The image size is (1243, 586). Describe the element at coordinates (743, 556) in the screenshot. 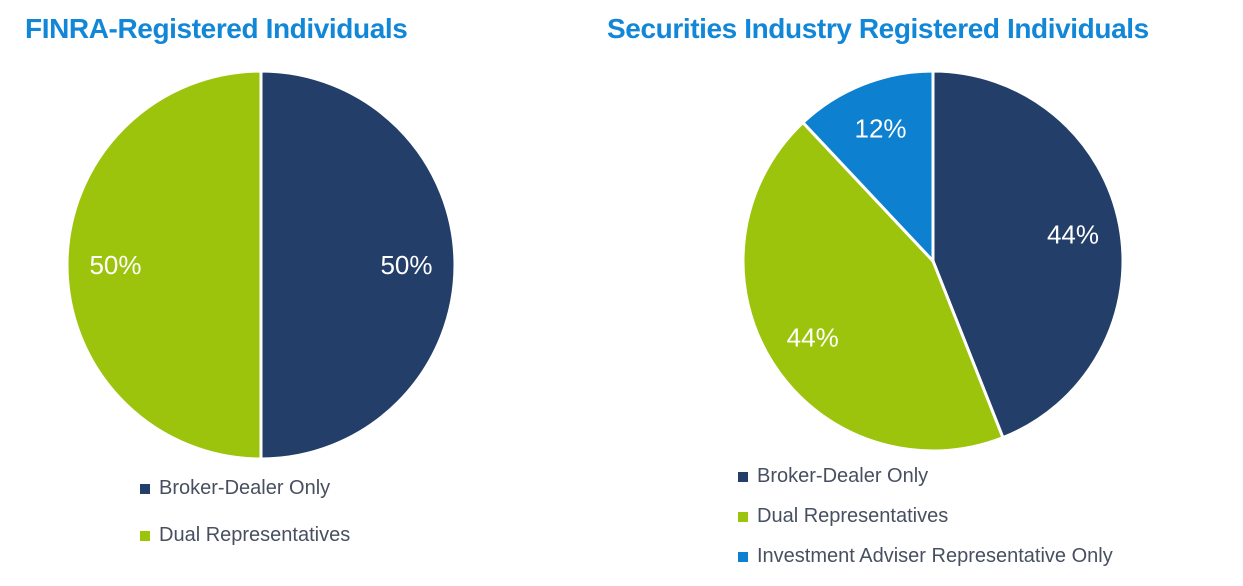

I see `legend-swatch-investment-adviser-representative-only` at that location.